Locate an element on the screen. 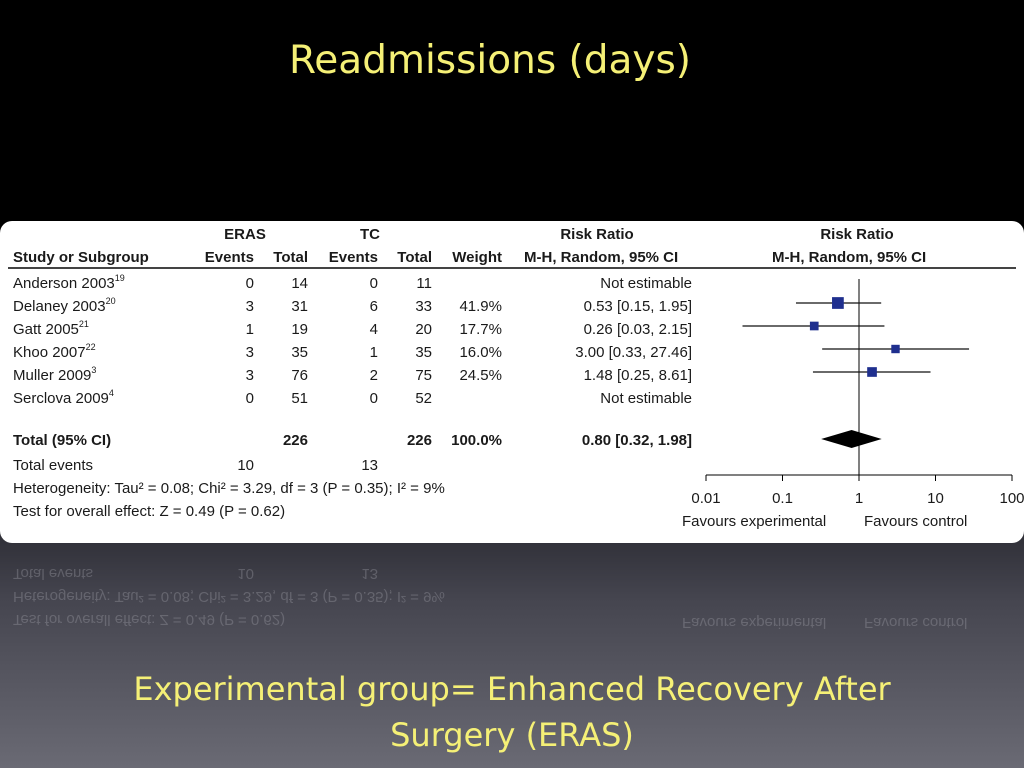 The height and width of the screenshot is (768, 1024). total-weight: 100.0% is located at coordinates (476, 440).